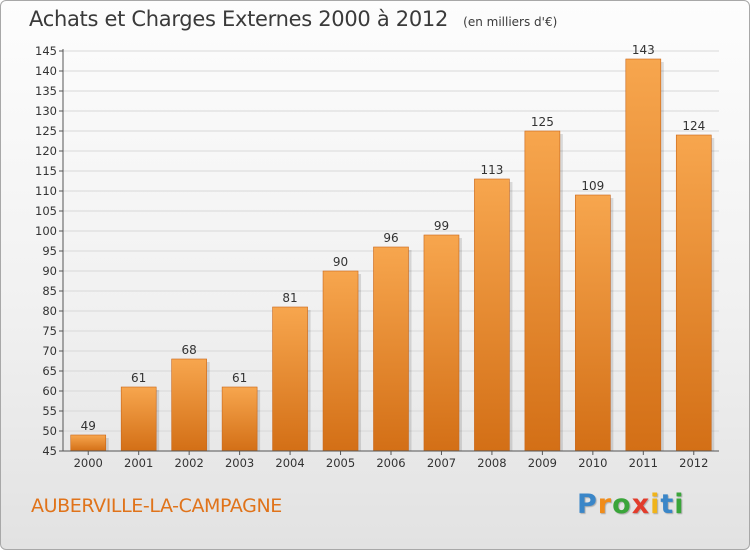  Describe the element at coordinates (49, 391) in the screenshot. I see `y-tick-label: 60` at that location.